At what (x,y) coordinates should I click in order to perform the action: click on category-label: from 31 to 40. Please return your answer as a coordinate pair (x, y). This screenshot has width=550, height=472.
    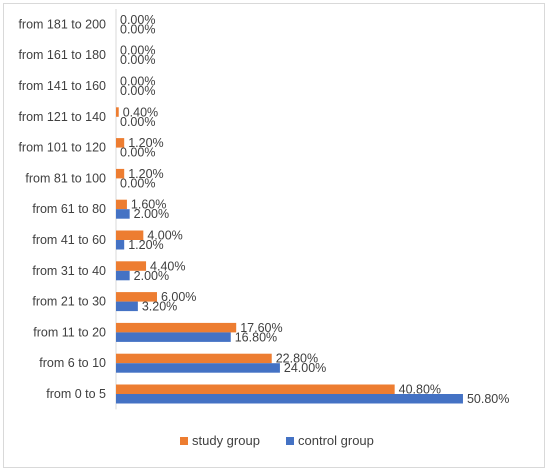
    Looking at the image, I should click on (69, 271).